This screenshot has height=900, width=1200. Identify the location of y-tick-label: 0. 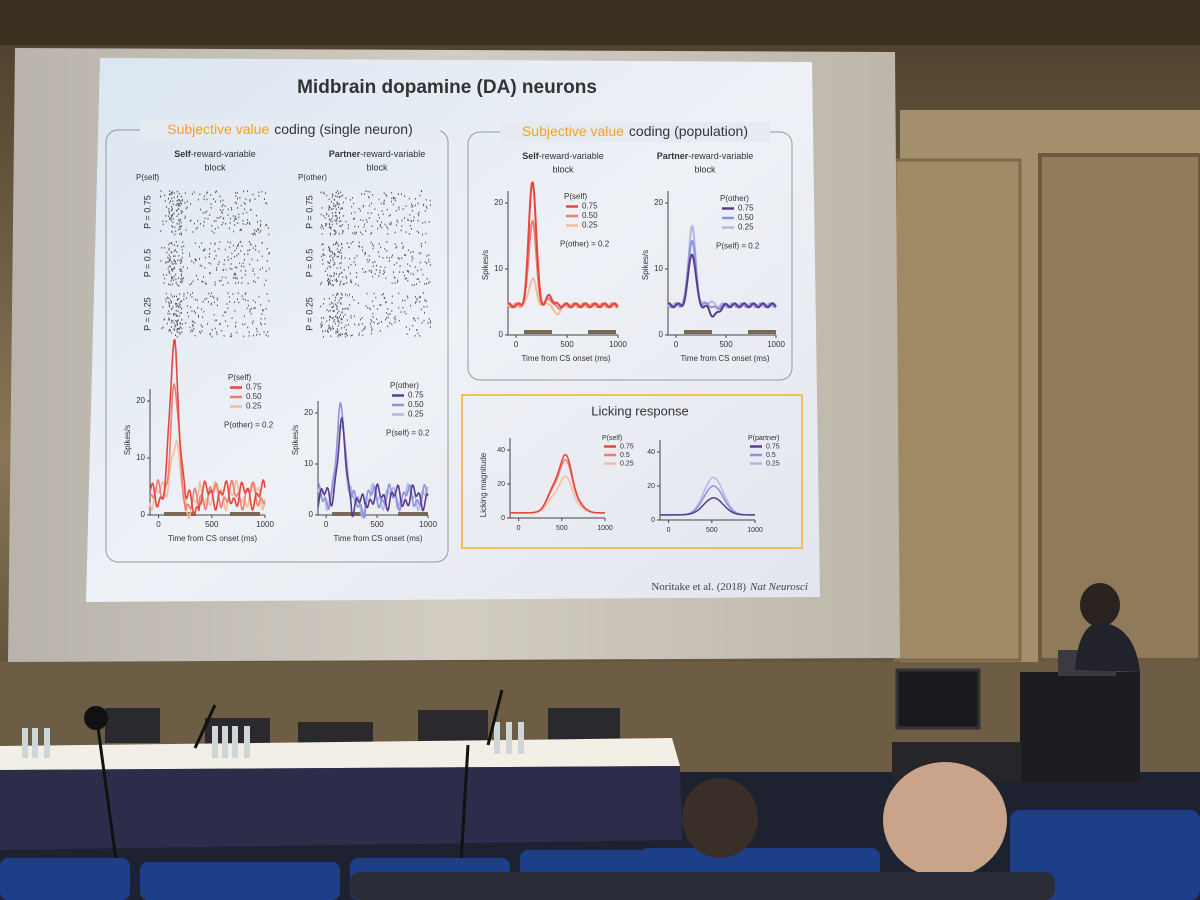
(653, 520).